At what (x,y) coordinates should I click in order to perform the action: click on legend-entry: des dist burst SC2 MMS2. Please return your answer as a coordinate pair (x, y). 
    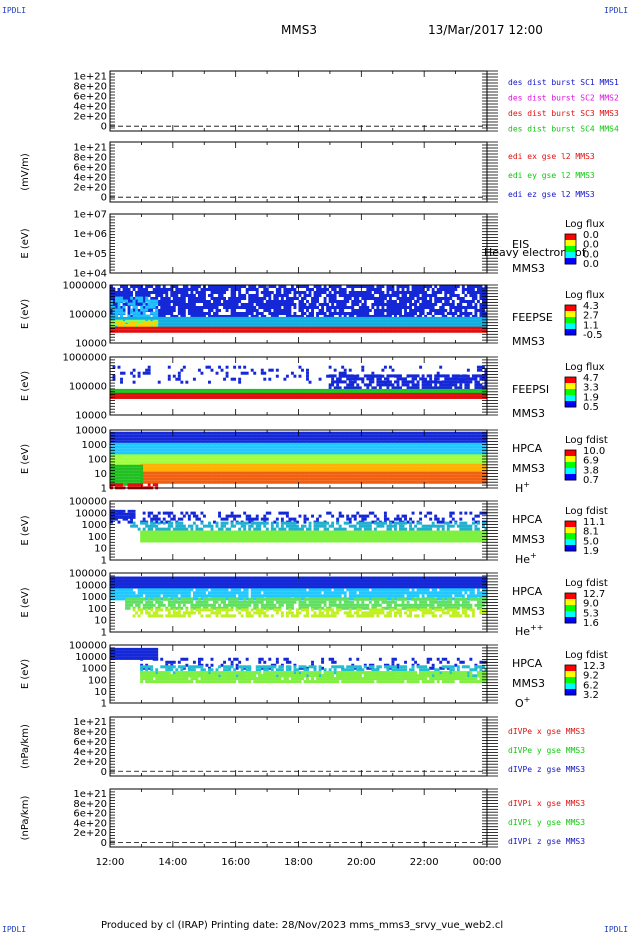
    Looking at the image, I should click on (563, 98).